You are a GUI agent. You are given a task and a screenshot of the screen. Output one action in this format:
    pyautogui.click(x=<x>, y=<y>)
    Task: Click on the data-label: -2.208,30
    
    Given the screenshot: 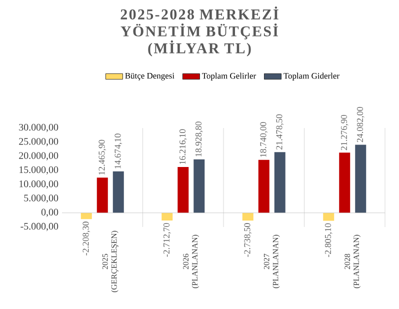 What is the action you would take?
    pyautogui.click(x=86, y=239)
    